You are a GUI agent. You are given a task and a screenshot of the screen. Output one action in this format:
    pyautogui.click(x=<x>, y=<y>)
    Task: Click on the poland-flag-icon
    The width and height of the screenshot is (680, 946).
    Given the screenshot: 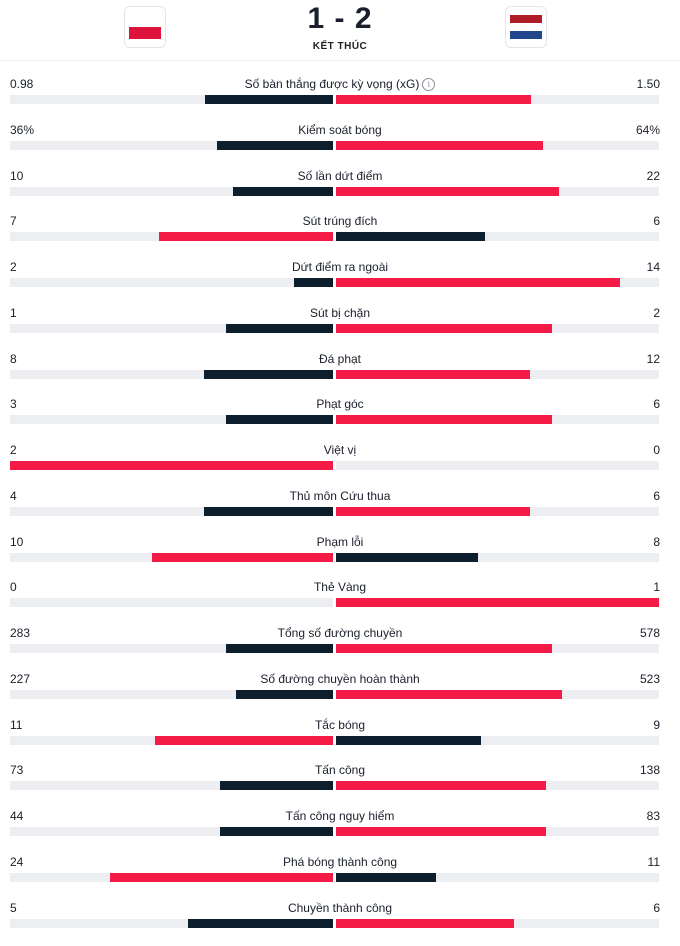 What is the action you would take?
    pyautogui.click(x=145, y=27)
    